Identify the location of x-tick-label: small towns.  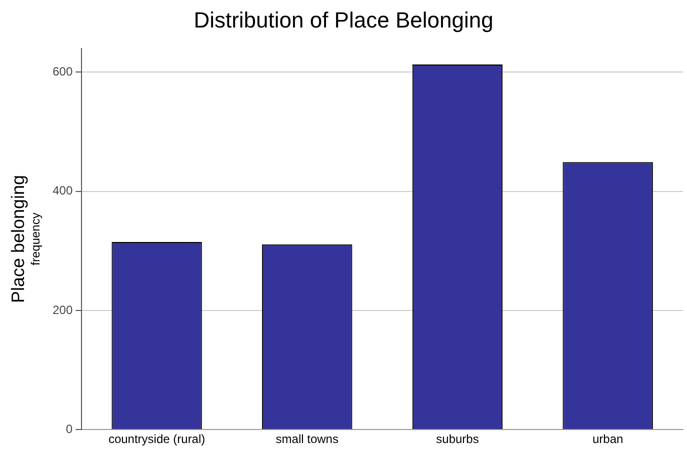
(307, 439).